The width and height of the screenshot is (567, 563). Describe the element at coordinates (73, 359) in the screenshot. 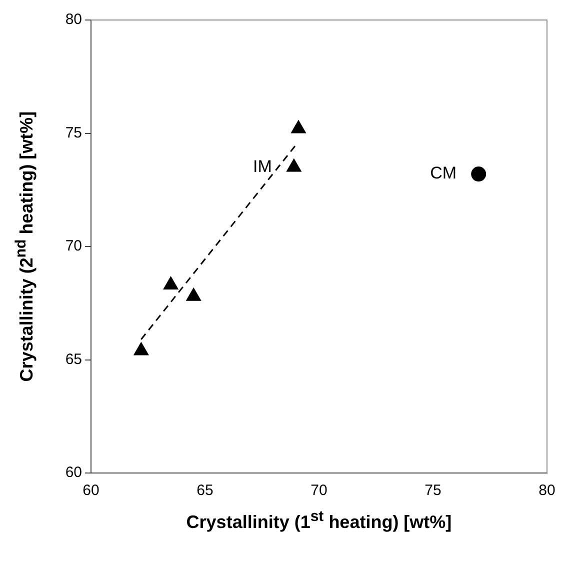

I see `y-tick-label: 65` at that location.